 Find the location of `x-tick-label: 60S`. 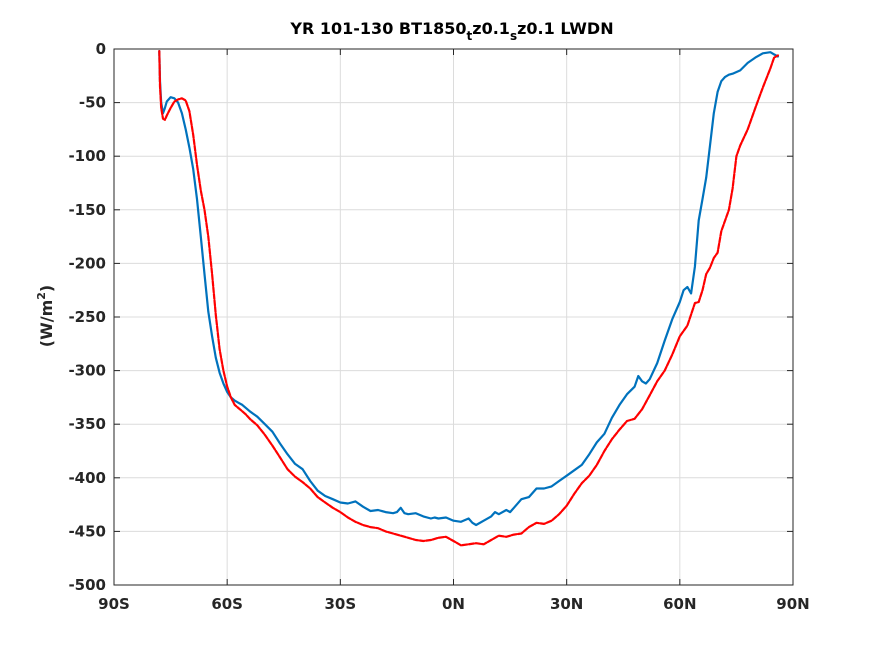

x-tick-label: 60S is located at coordinates (227, 604).